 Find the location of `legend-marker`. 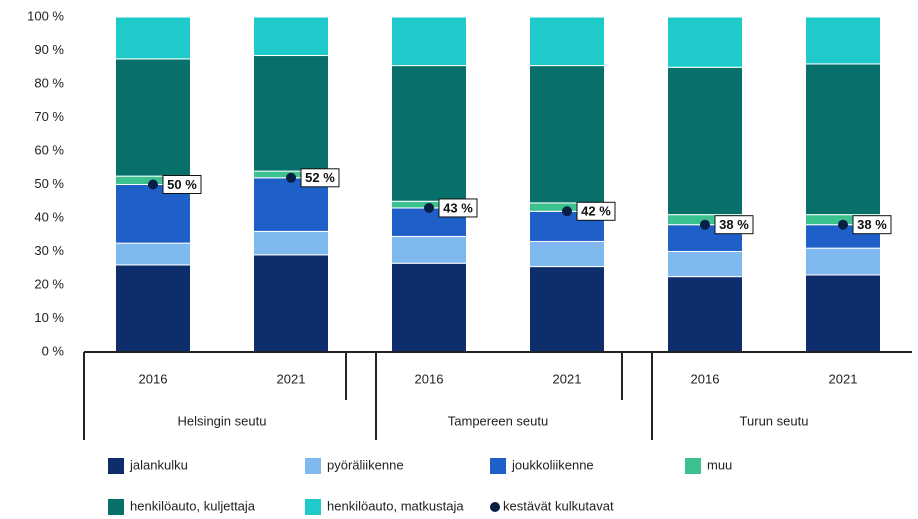

legend-marker is located at coordinates (495, 507).